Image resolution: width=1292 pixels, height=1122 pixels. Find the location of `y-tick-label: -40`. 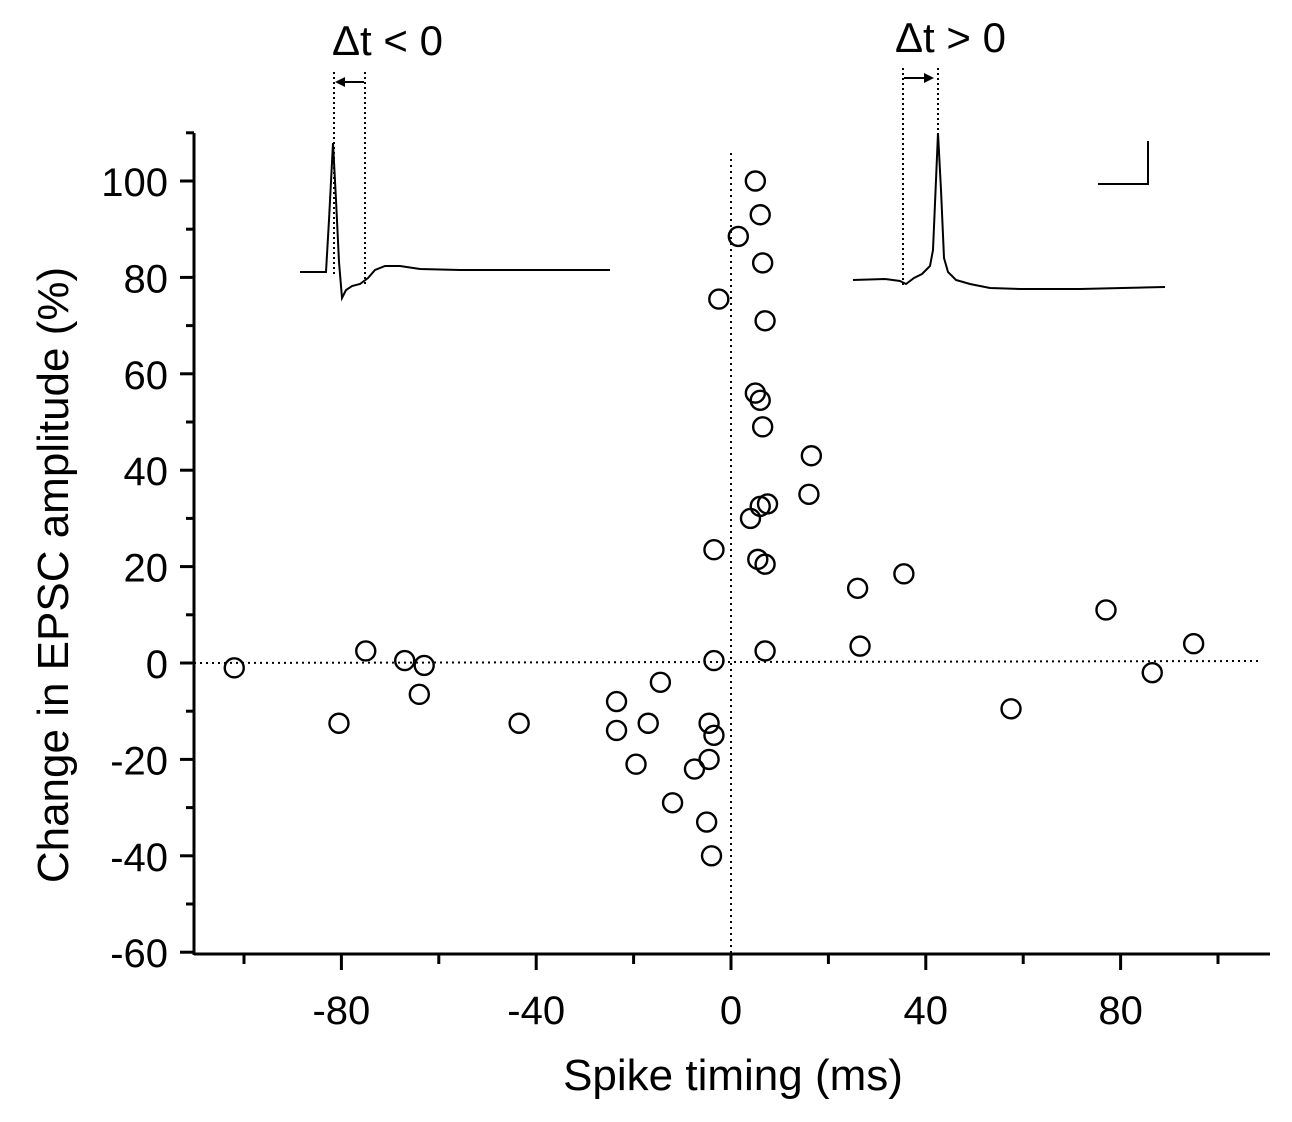

y-tick-label: -40 is located at coordinates (139, 858).